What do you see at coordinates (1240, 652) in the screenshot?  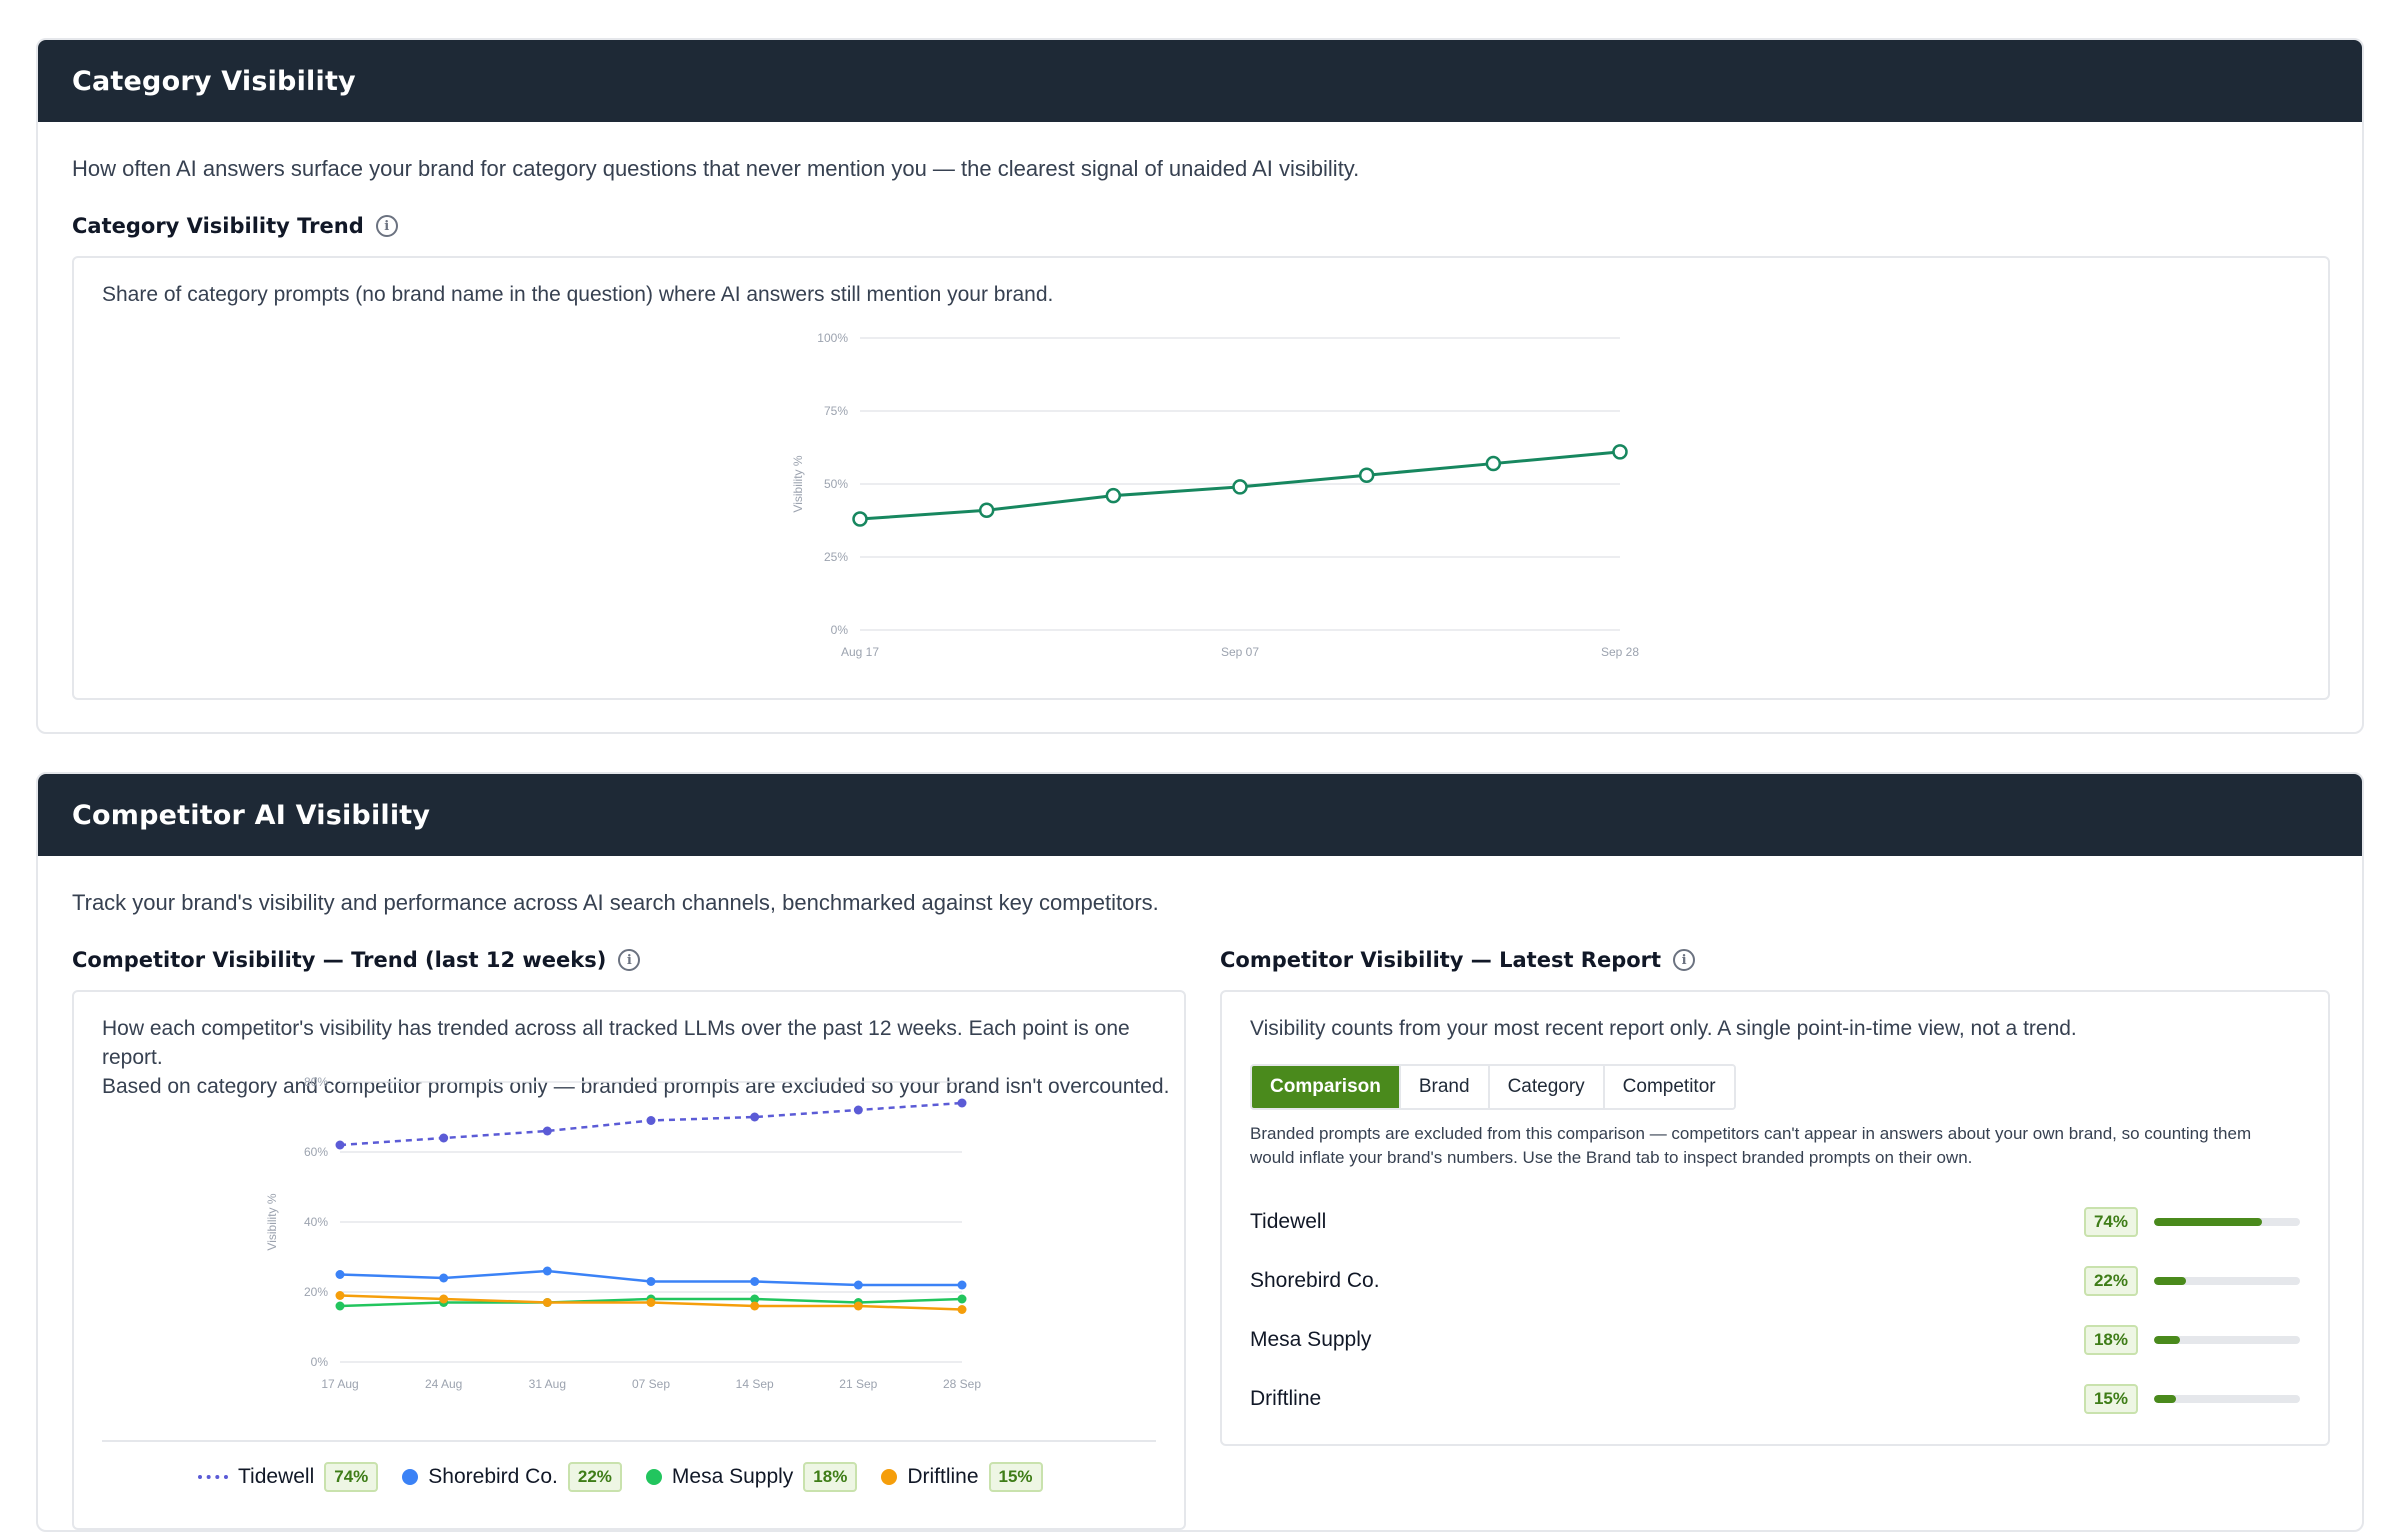 I see `x-tick-label: Sep 07` at bounding box center [1240, 652].